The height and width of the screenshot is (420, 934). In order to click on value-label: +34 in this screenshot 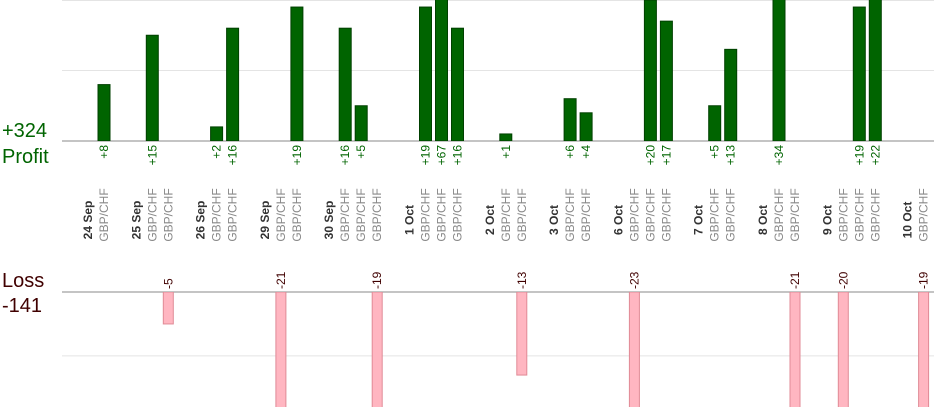, I will do `click(779, 155)`.